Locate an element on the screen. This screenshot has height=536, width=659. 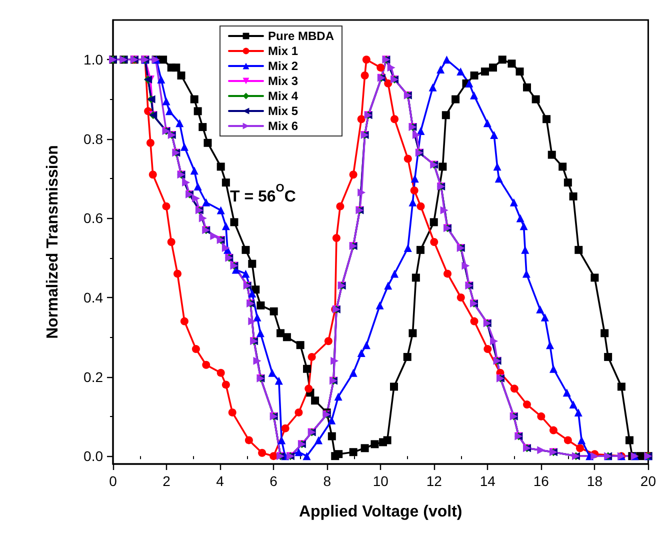
legend-label: Pure MBDA is located at coordinates (301, 36).